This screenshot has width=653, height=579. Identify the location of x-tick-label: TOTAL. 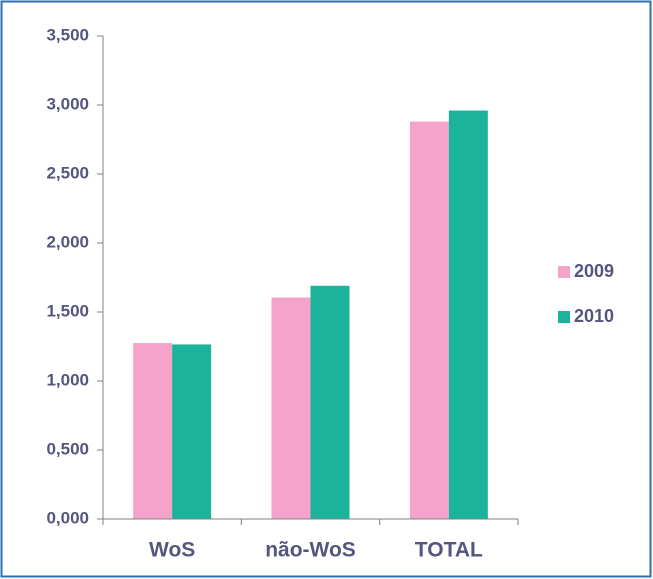
(449, 550).